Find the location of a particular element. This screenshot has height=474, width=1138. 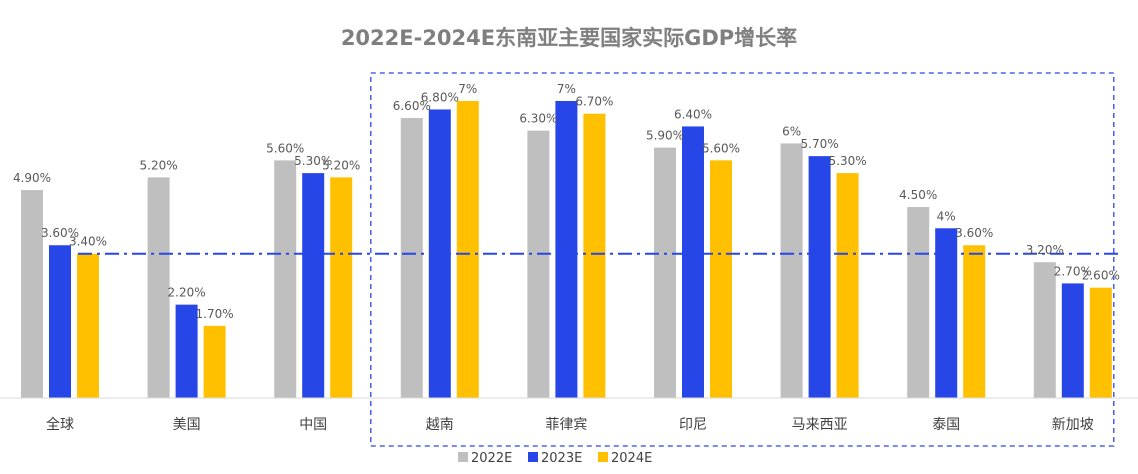

bar-2023E-泰国 is located at coordinates (946, 313).